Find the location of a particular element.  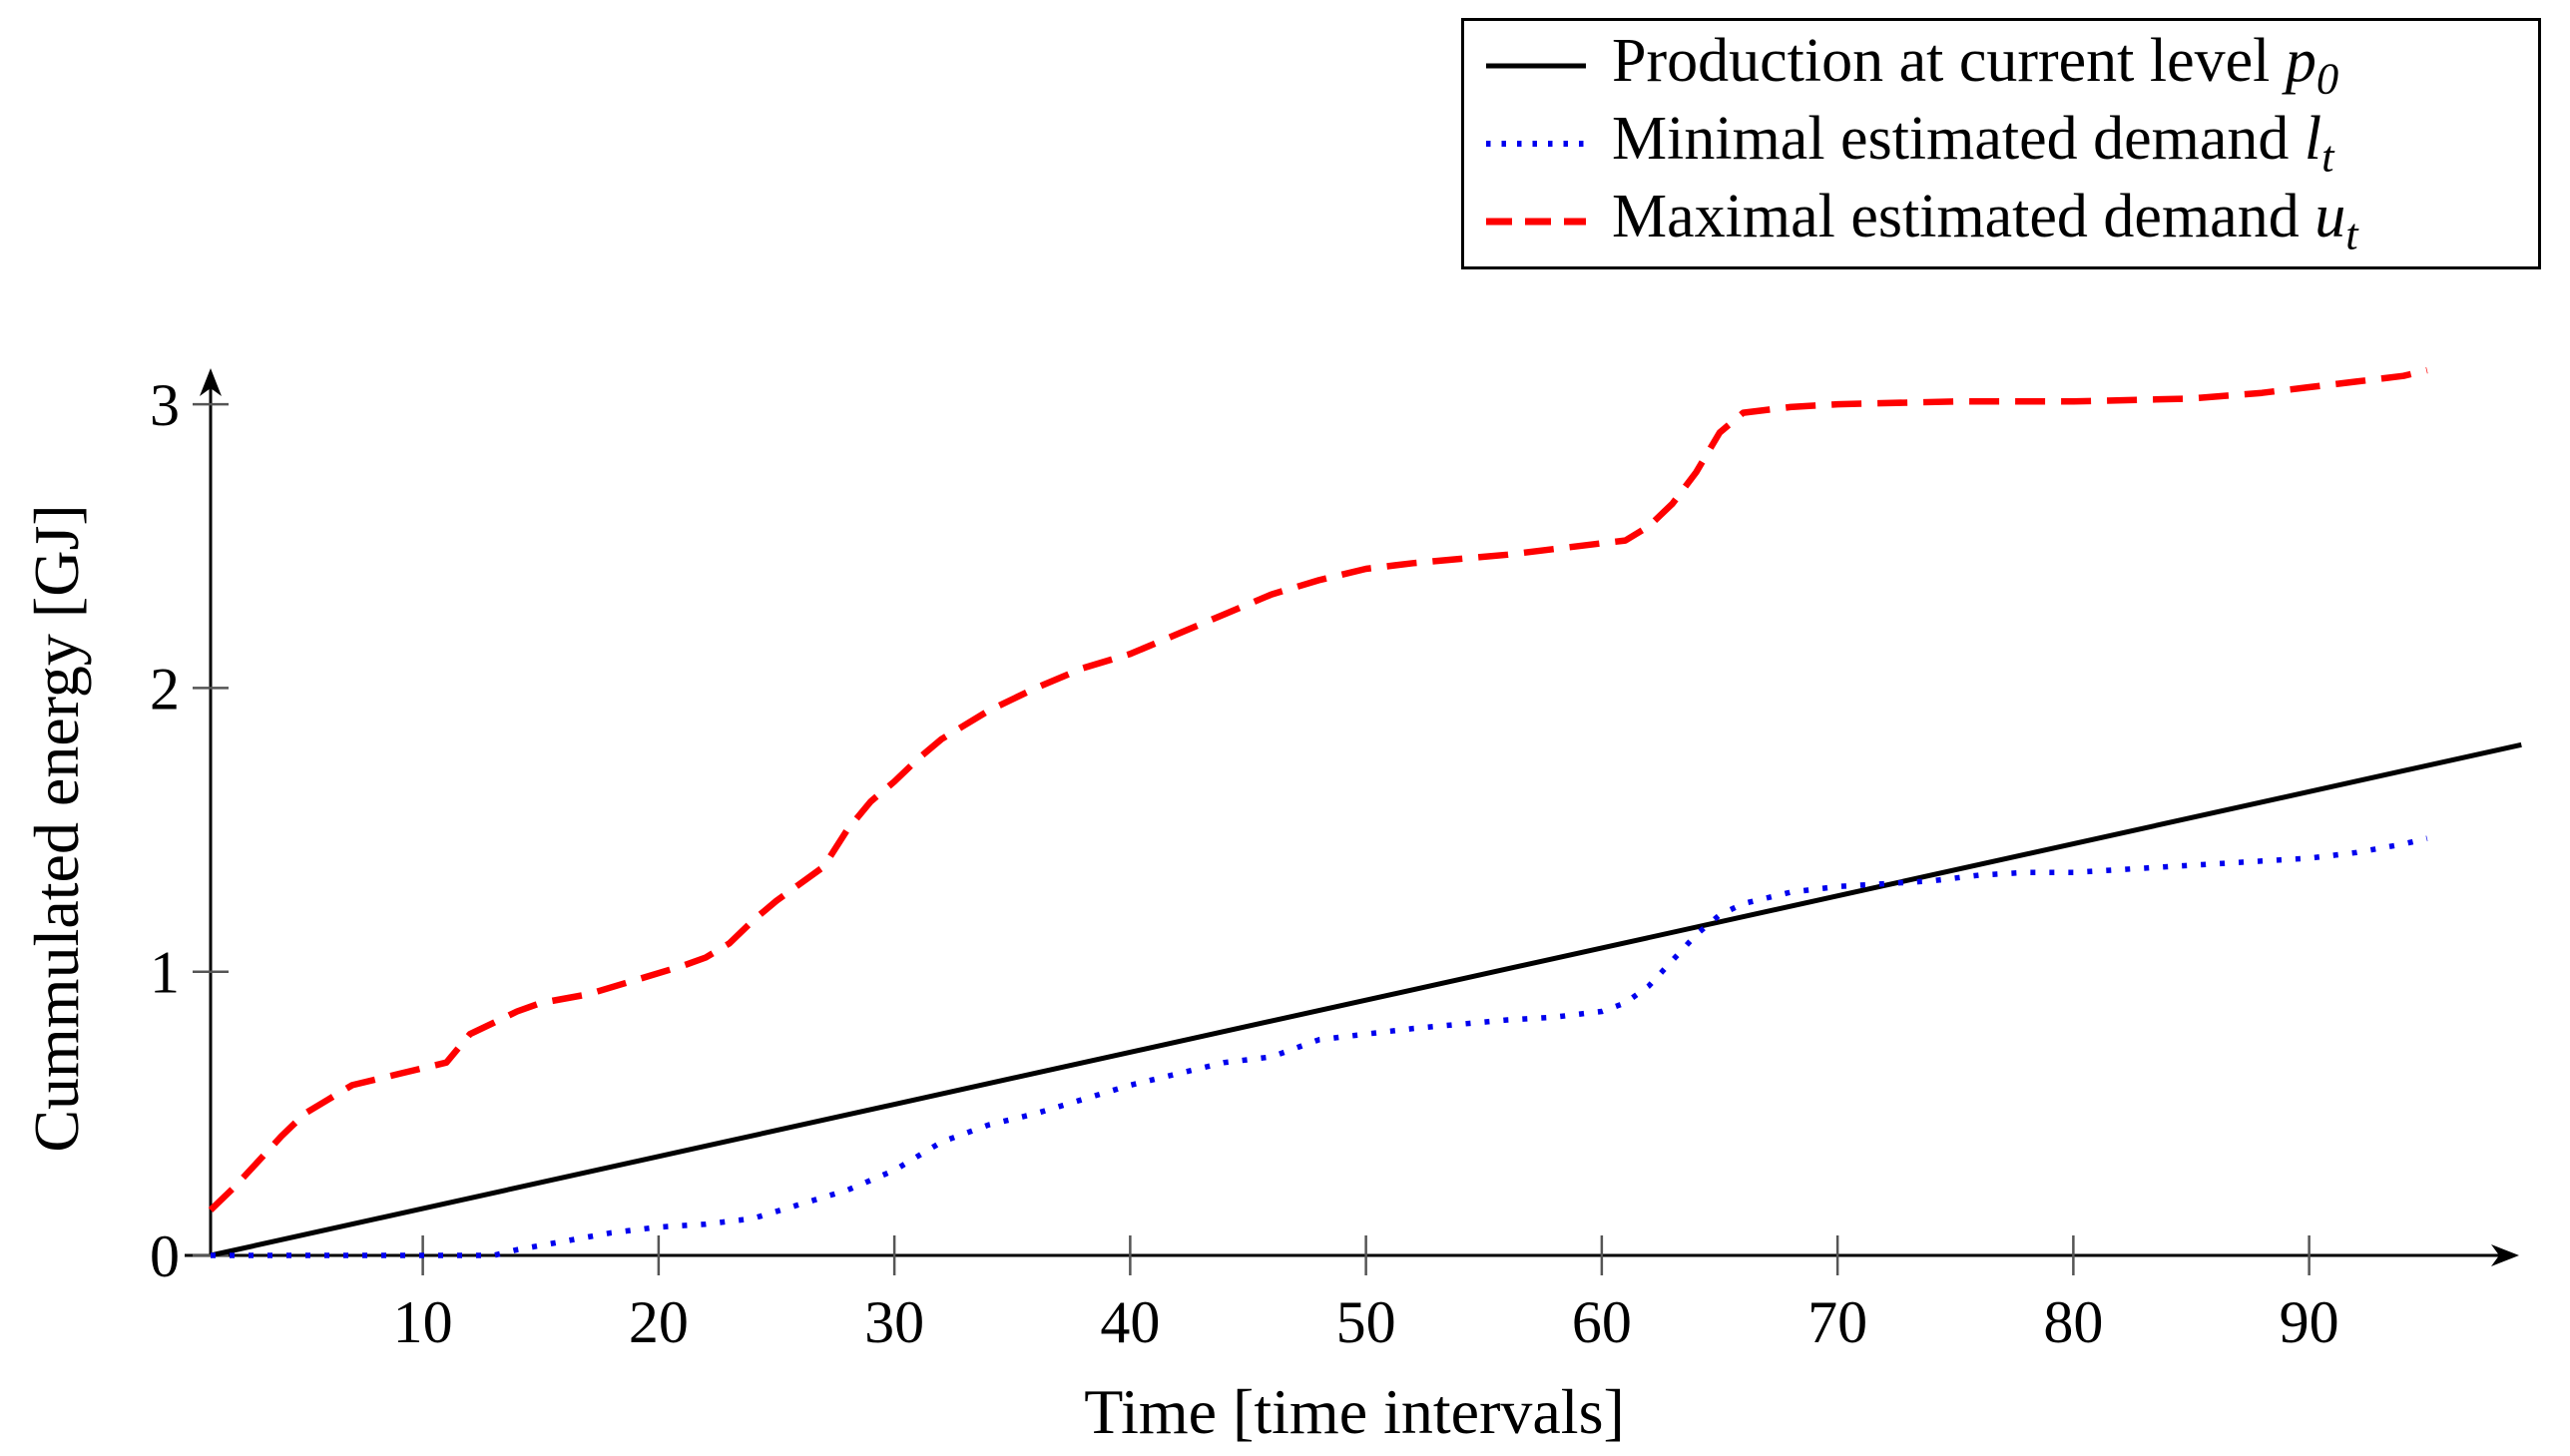

y-tick-label: 2 is located at coordinates (165, 689).